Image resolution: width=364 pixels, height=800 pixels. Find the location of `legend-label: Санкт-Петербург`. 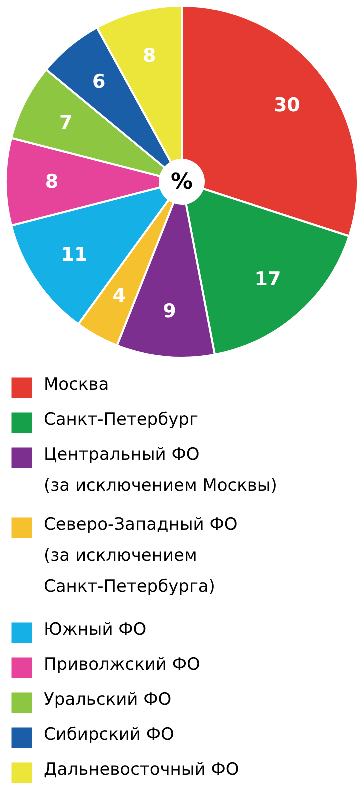

legend-label: Санкт-Петербург is located at coordinates (121, 420).